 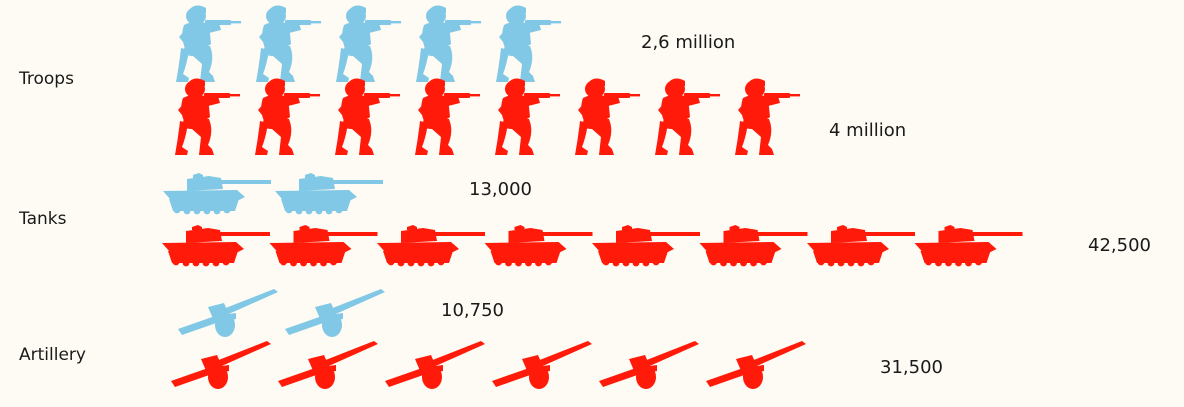 I want to click on category-label-tanks: Tanks, so click(x=42, y=219).